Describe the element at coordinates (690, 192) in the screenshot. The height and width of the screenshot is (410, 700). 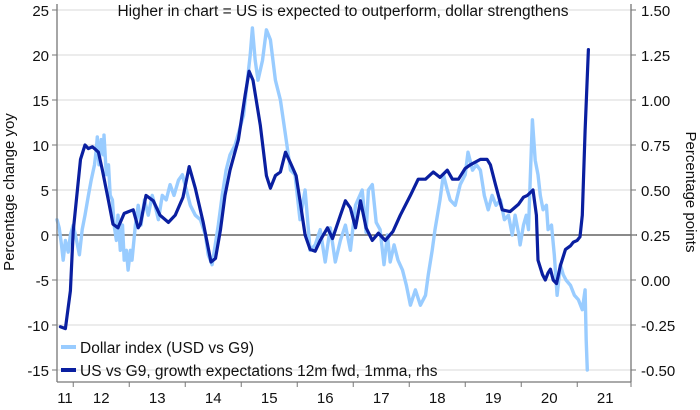
I see `right-axis-title: Percentage points` at that location.